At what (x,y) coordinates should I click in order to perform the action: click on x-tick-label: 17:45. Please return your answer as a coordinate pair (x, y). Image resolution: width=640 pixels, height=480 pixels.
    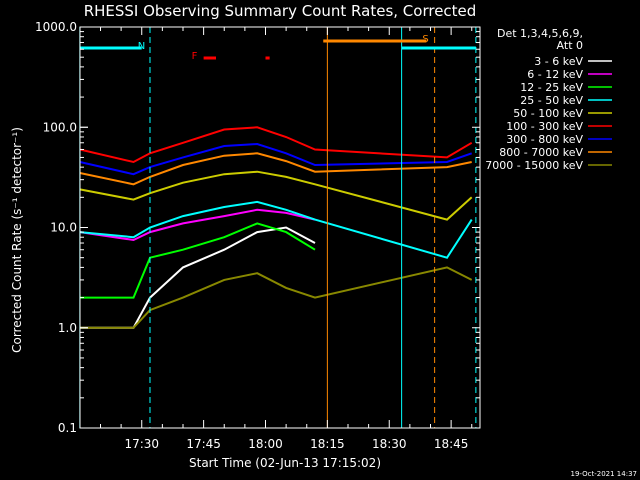
    Looking at the image, I should click on (203, 444).